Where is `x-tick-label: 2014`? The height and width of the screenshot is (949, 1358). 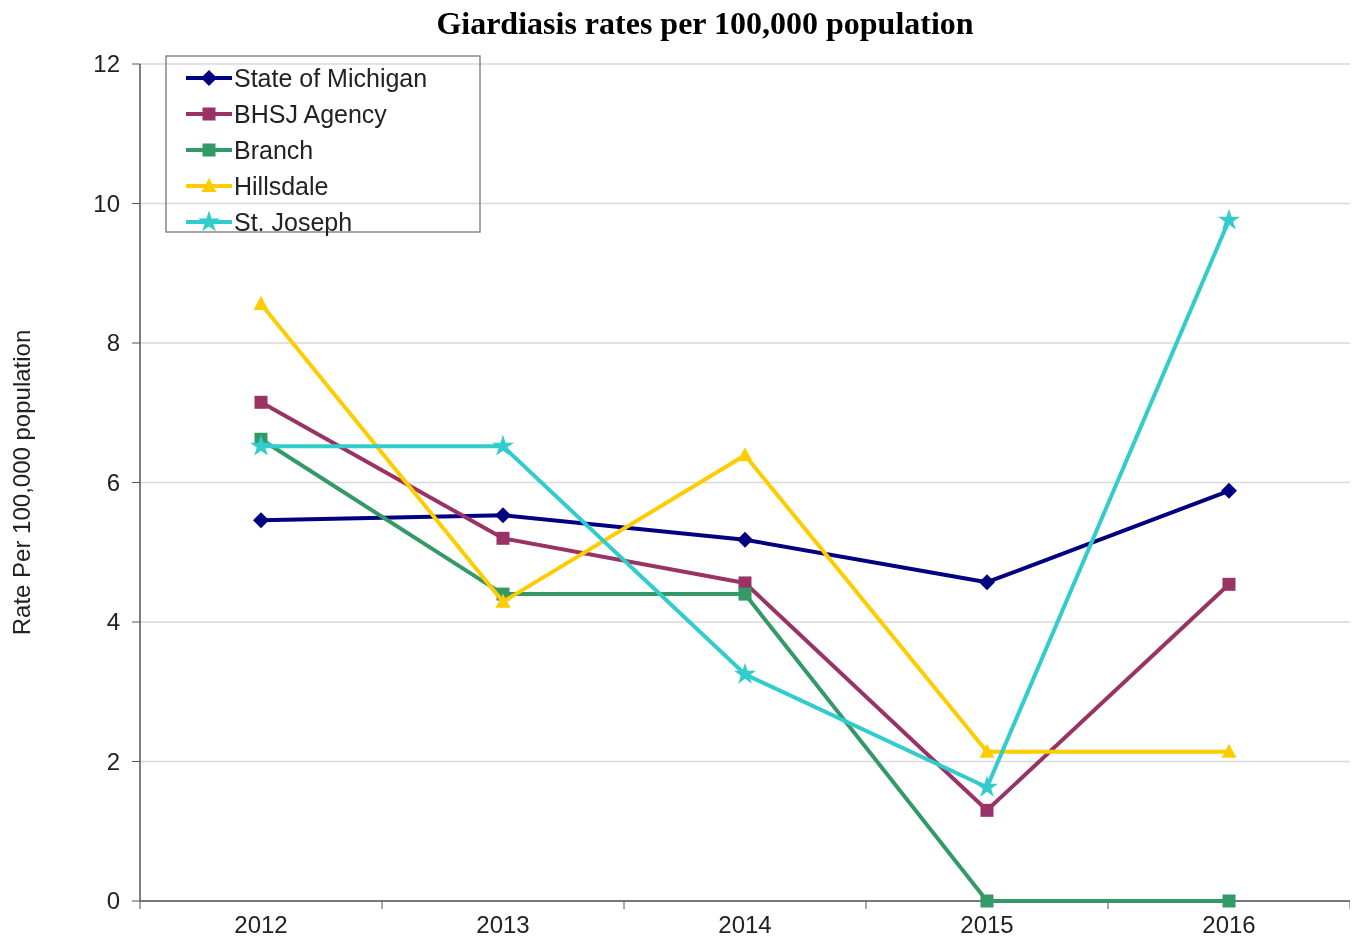 x-tick-label: 2014 is located at coordinates (745, 924).